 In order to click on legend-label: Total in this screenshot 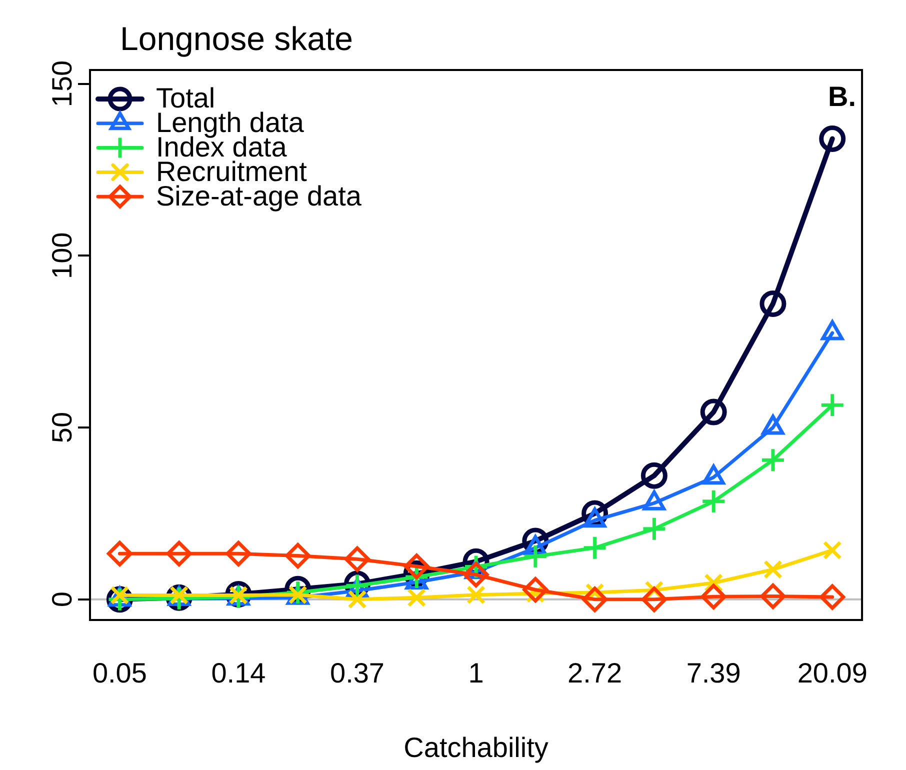, I will do `click(186, 98)`.